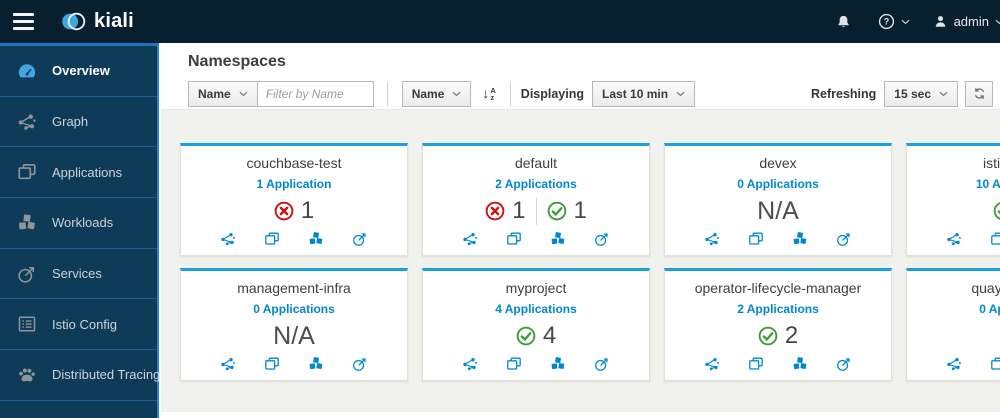 The height and width of the screenshot is (418, 1000). What do you see at coordinates (536, 309) in the screenshot?
I see `applications-link: 4 Applications` at bounding box center [536, 309].